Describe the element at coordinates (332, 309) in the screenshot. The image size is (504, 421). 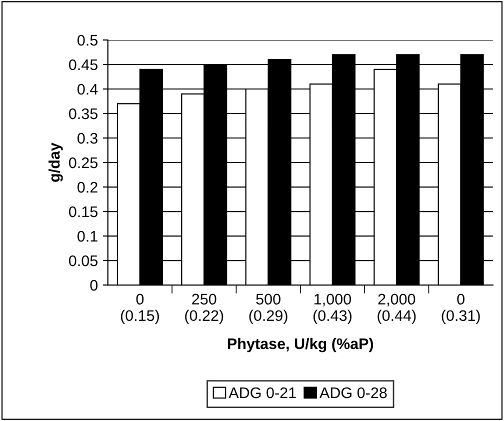
I see `x-tick-label: 1,000 (0.43)` at that location.